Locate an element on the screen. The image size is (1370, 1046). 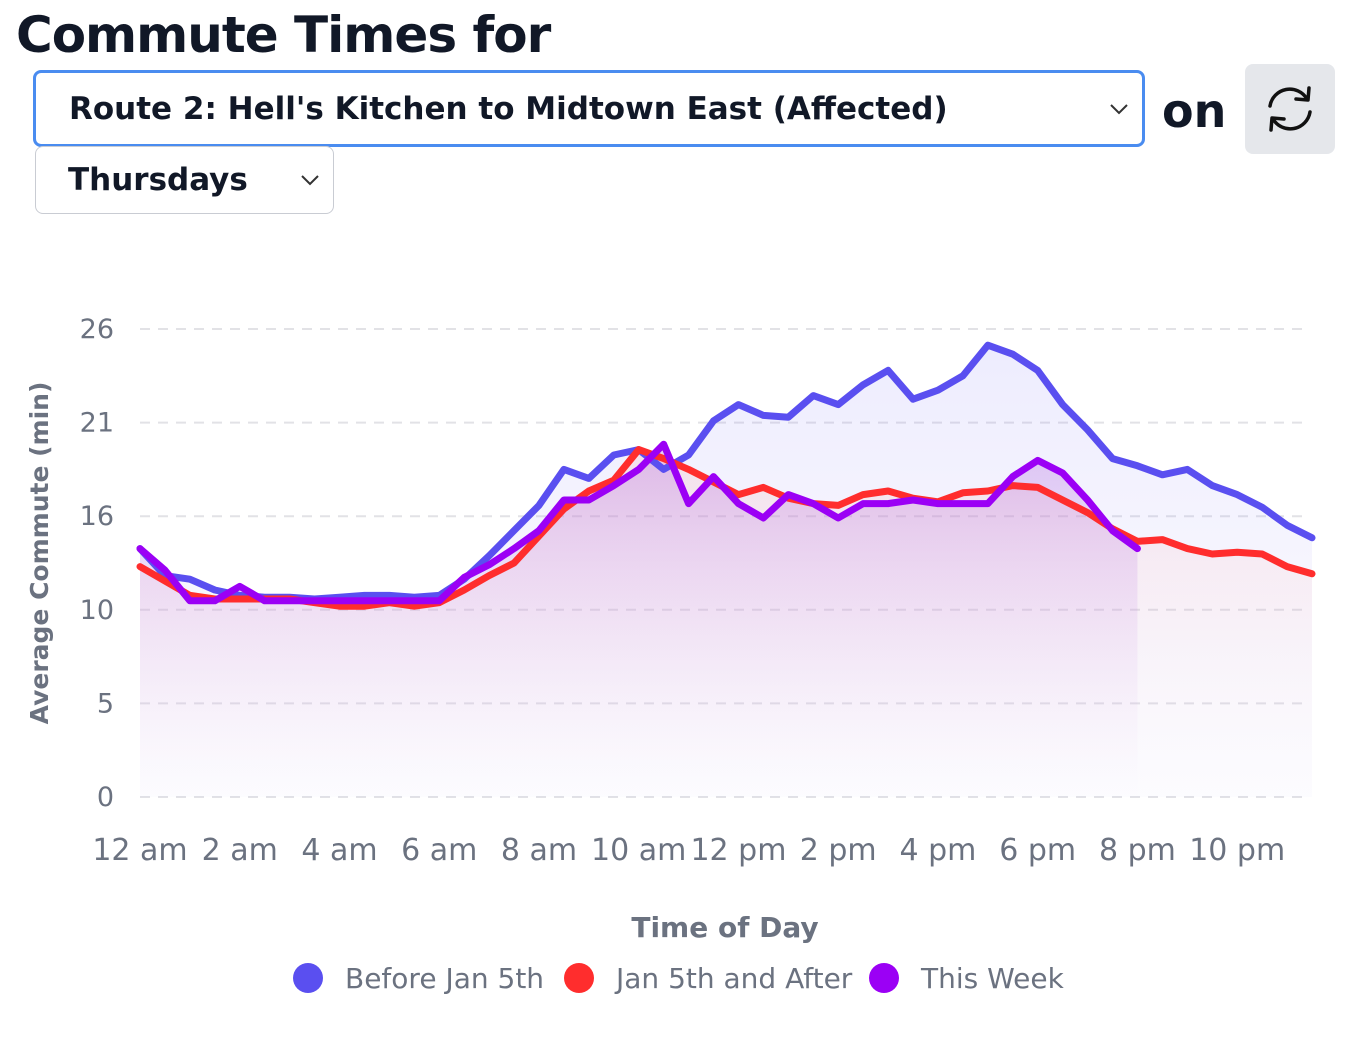
day-select: Thursdays is located at coordinates (184, 180).